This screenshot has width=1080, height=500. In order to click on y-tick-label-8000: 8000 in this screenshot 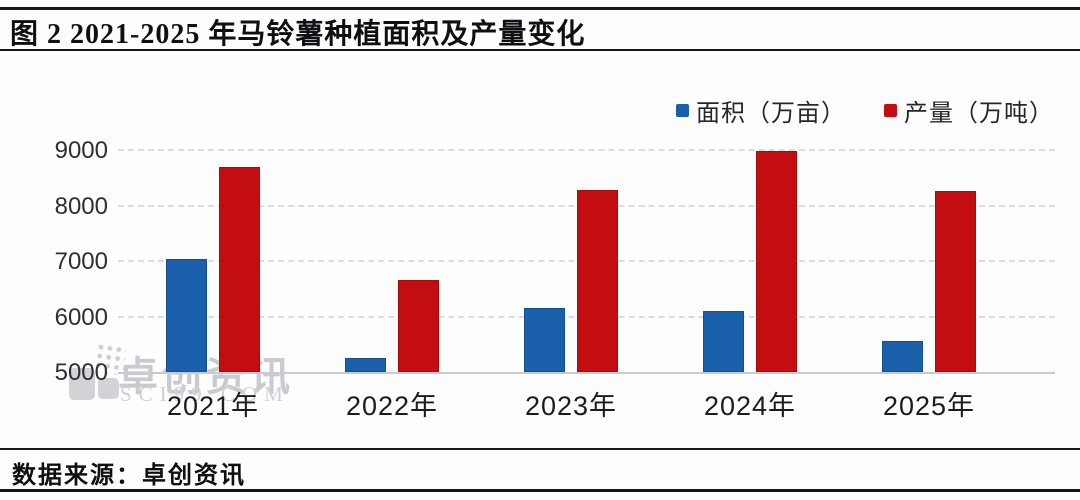, I will do `click(81, 206)`.